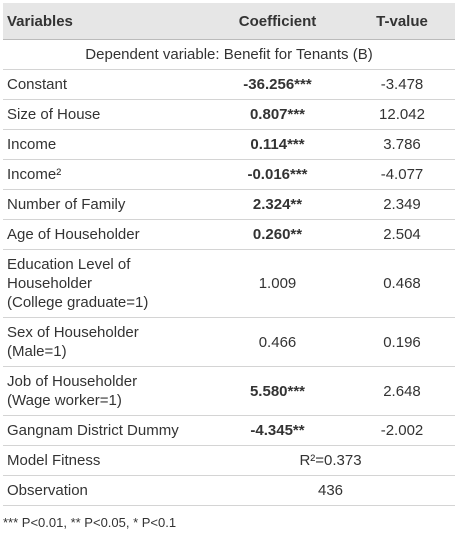 This screenshot has width=460, height=539. I want to click on variable-cell: Income², so click(104, 174).